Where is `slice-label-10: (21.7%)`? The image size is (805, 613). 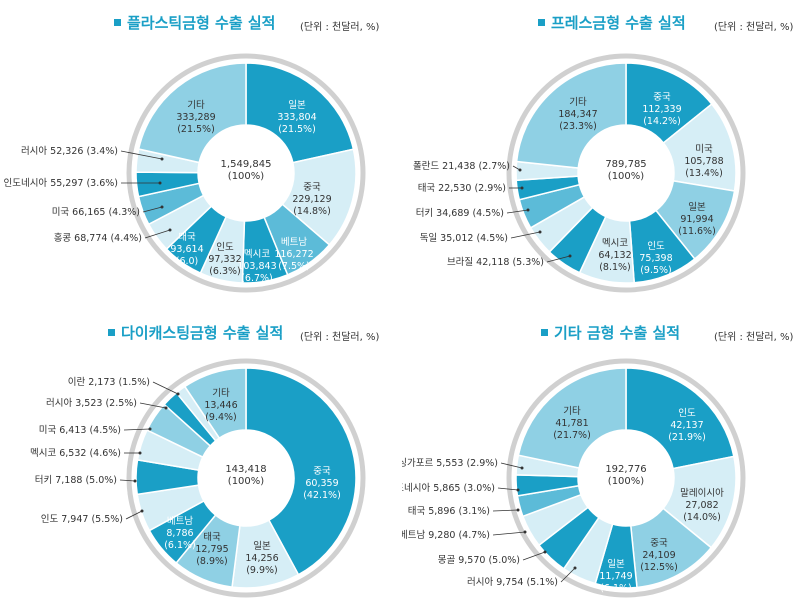 slice-label-10: (21.7%) is located at coordinates (572, 435).